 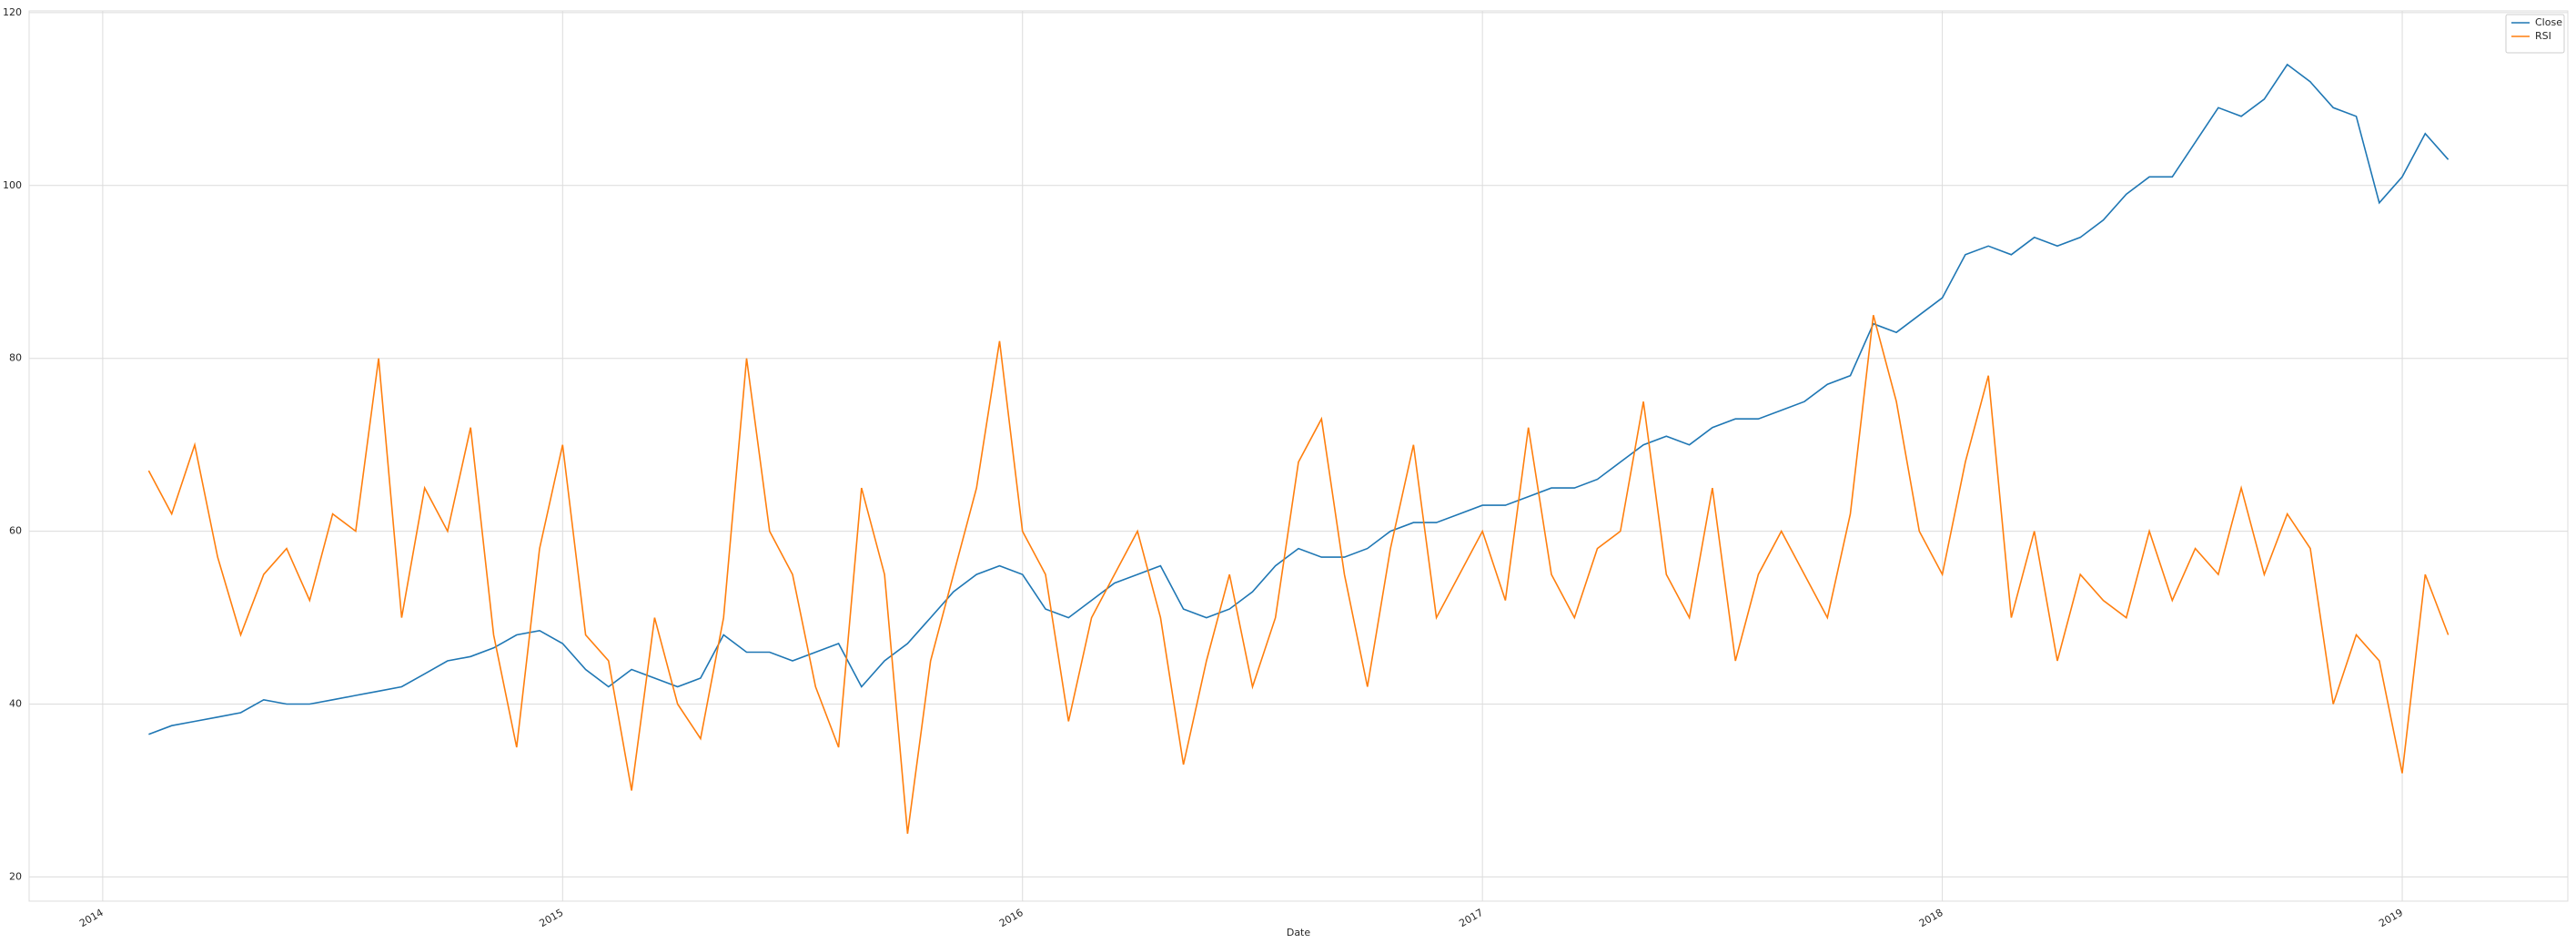 I want to click on legend-label: Close, so click(x=2549, y=22).